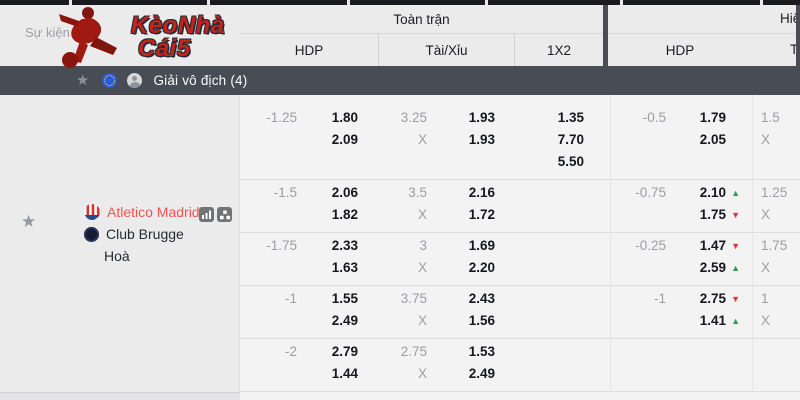 The width and height of the screenshot is (800, 400). I want to click on odds-row: -1 1.55 2.49 3.75 X 2.43 1.56 -1, so click(520, 320).